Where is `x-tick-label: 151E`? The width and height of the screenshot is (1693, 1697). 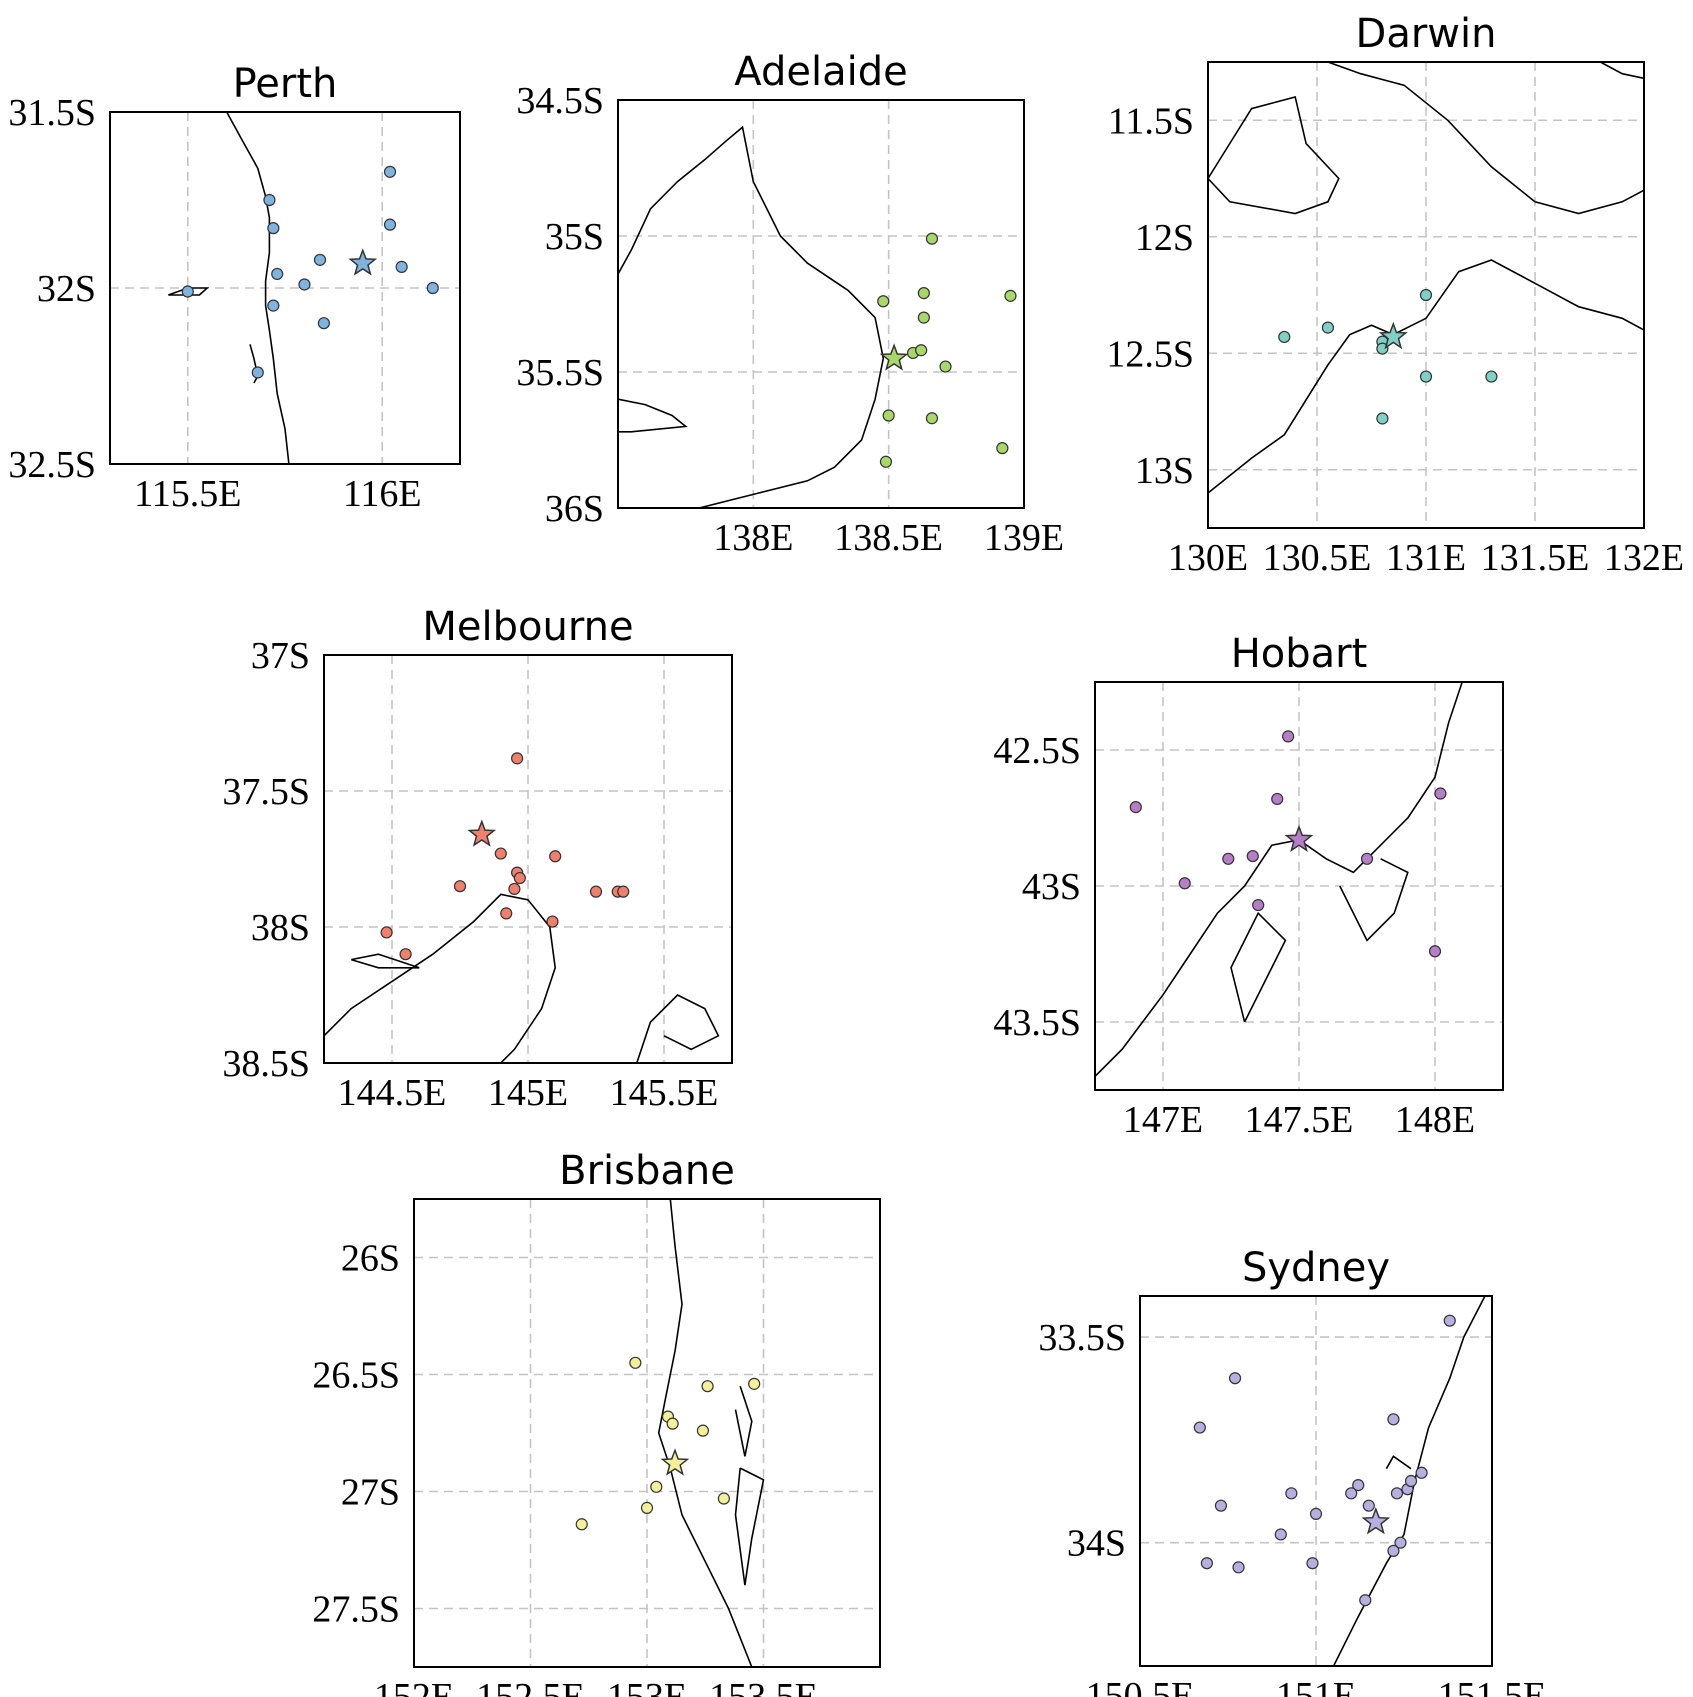 x-tick-label: 151E is located at coordinates (1316, 1686).